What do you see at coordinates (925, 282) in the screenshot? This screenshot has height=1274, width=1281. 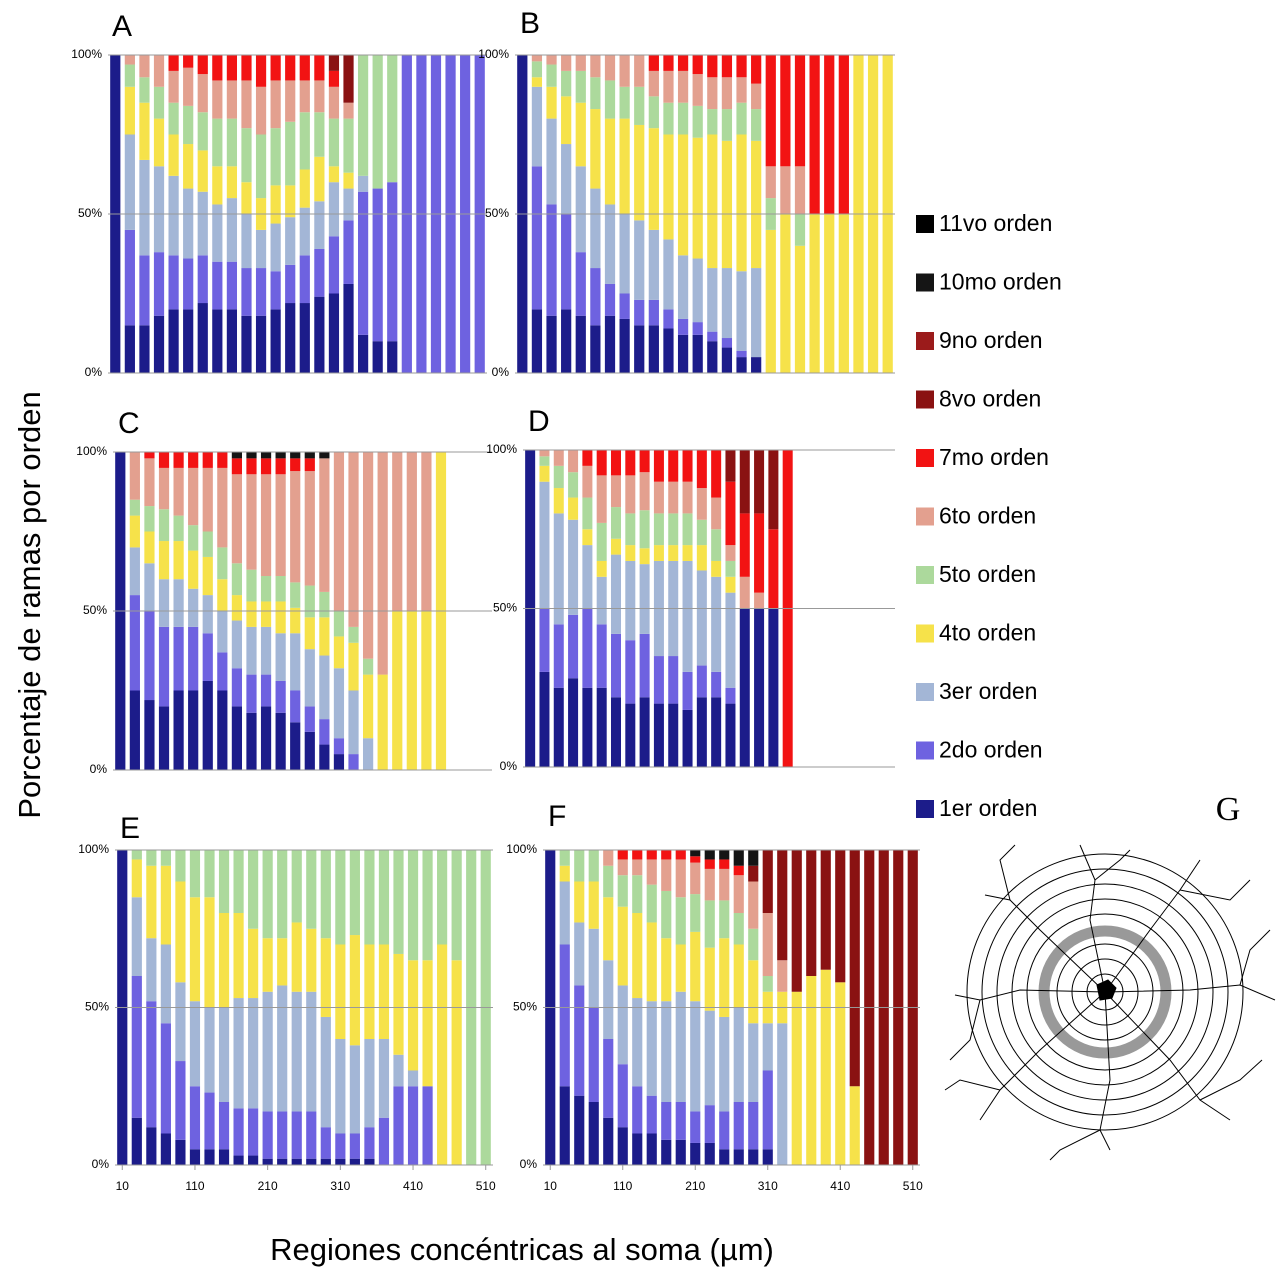 I see `legend-swatch` at bounding box center [925, 282].